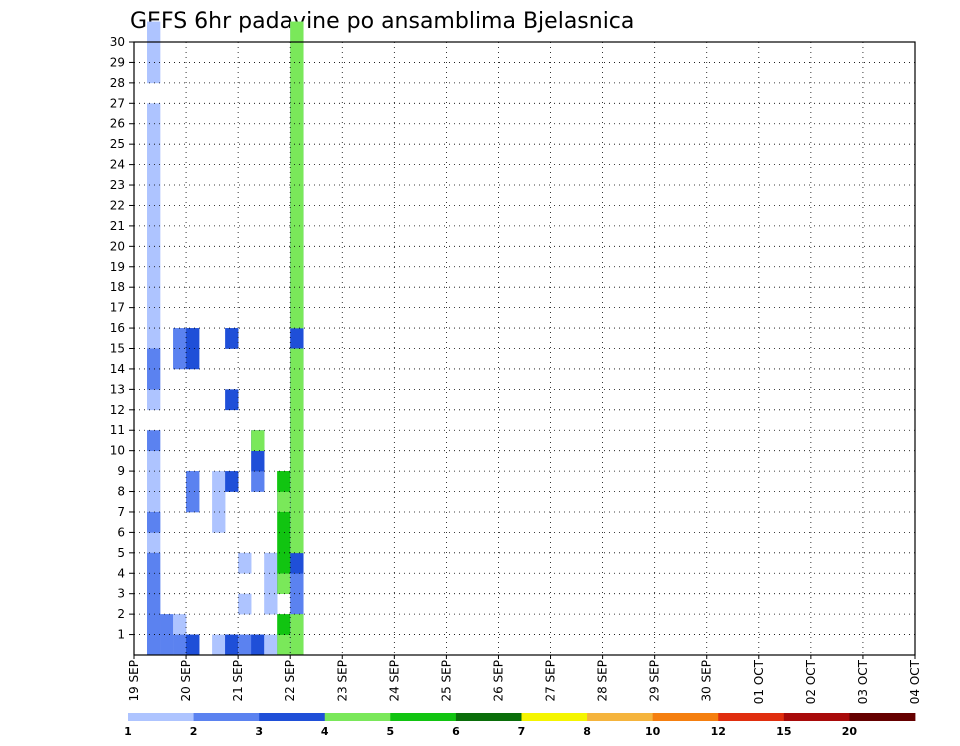  I want to click on y-tick-label: 14, so click(117, 369).